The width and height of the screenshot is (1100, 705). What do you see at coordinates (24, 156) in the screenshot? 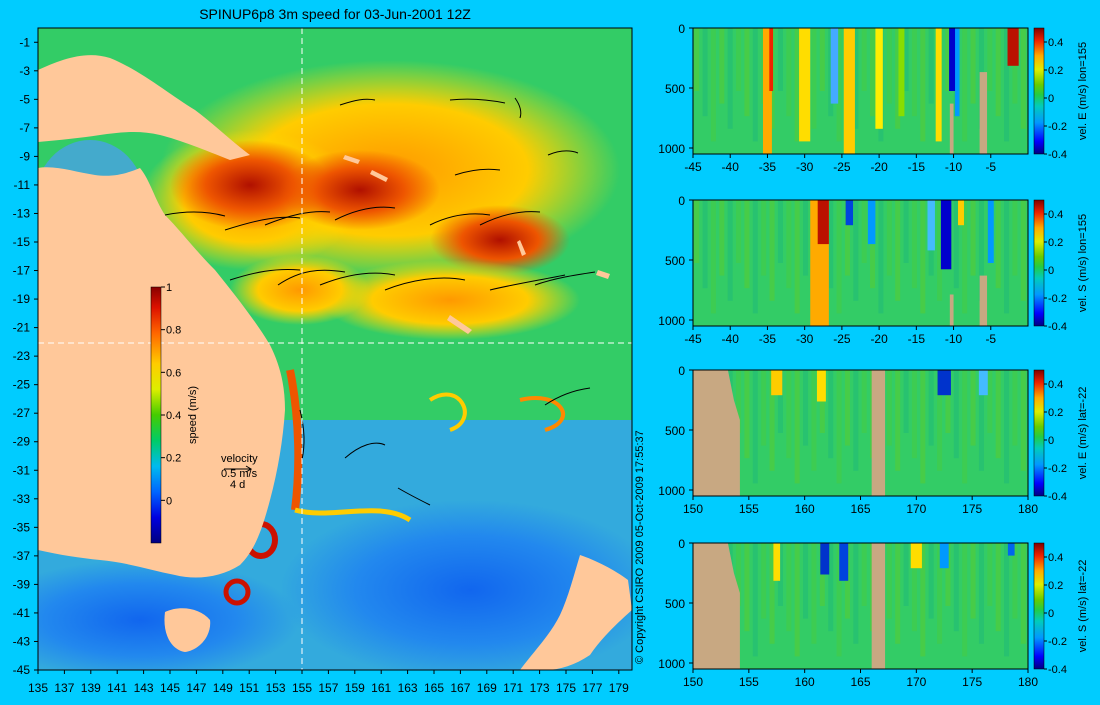
I see `map-lat-tick-label: -9` at bounding box center [24, 156].